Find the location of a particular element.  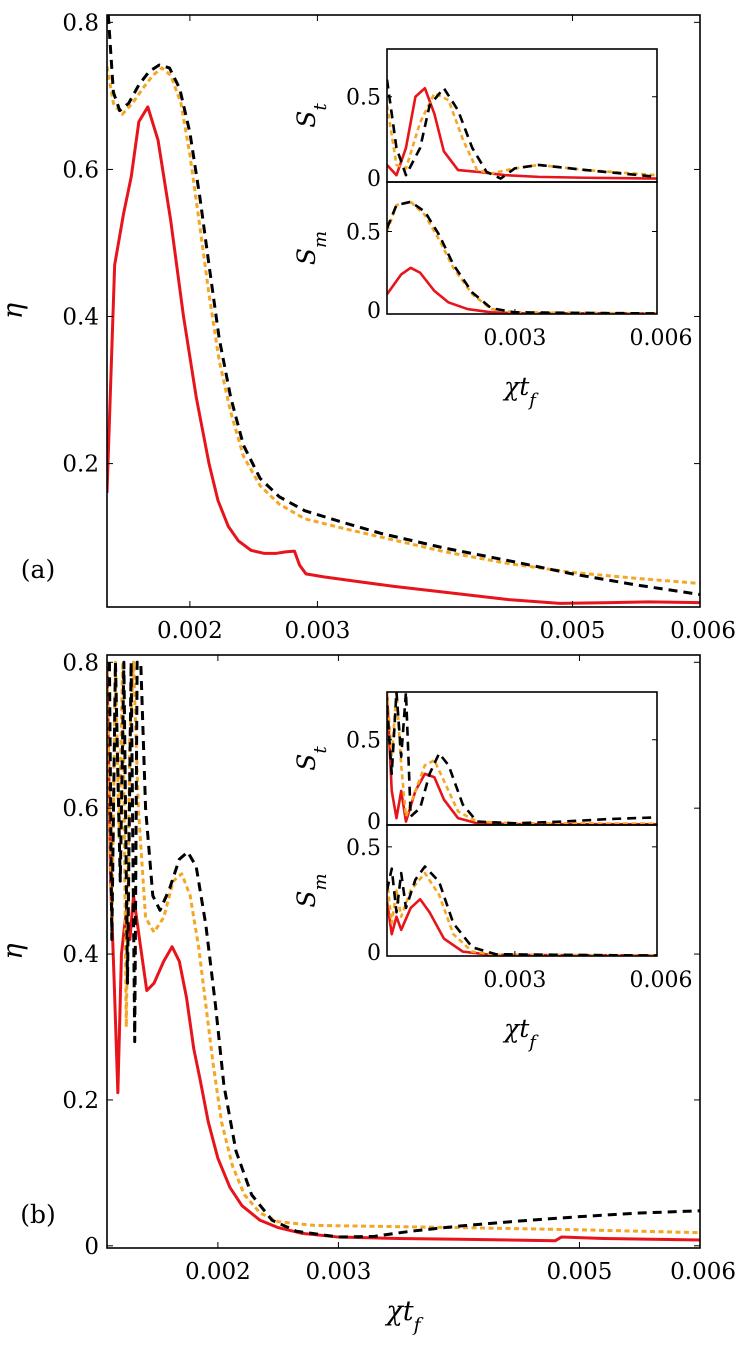

panel-label: (b) is located at coordinates (38, 1214).